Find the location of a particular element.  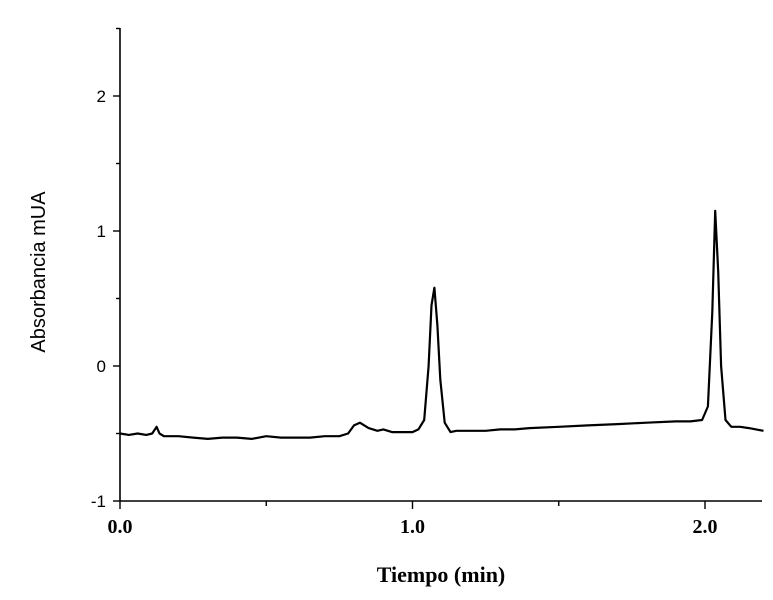

y-axis-title: Absorbancia mUA is located at coordinates (39, 272).